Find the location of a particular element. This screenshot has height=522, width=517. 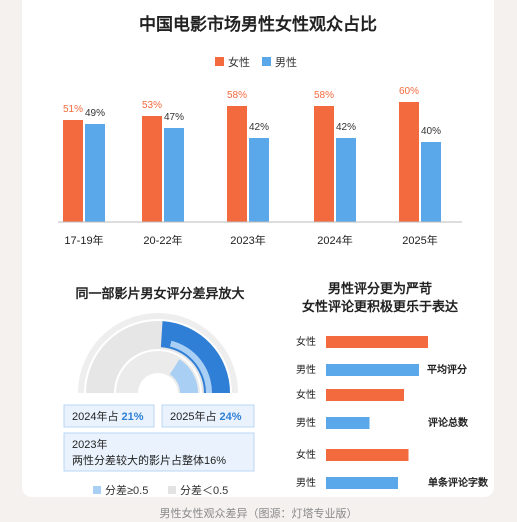

annotation-2024-text: 2024年占 is located at coordinates (97, 416).